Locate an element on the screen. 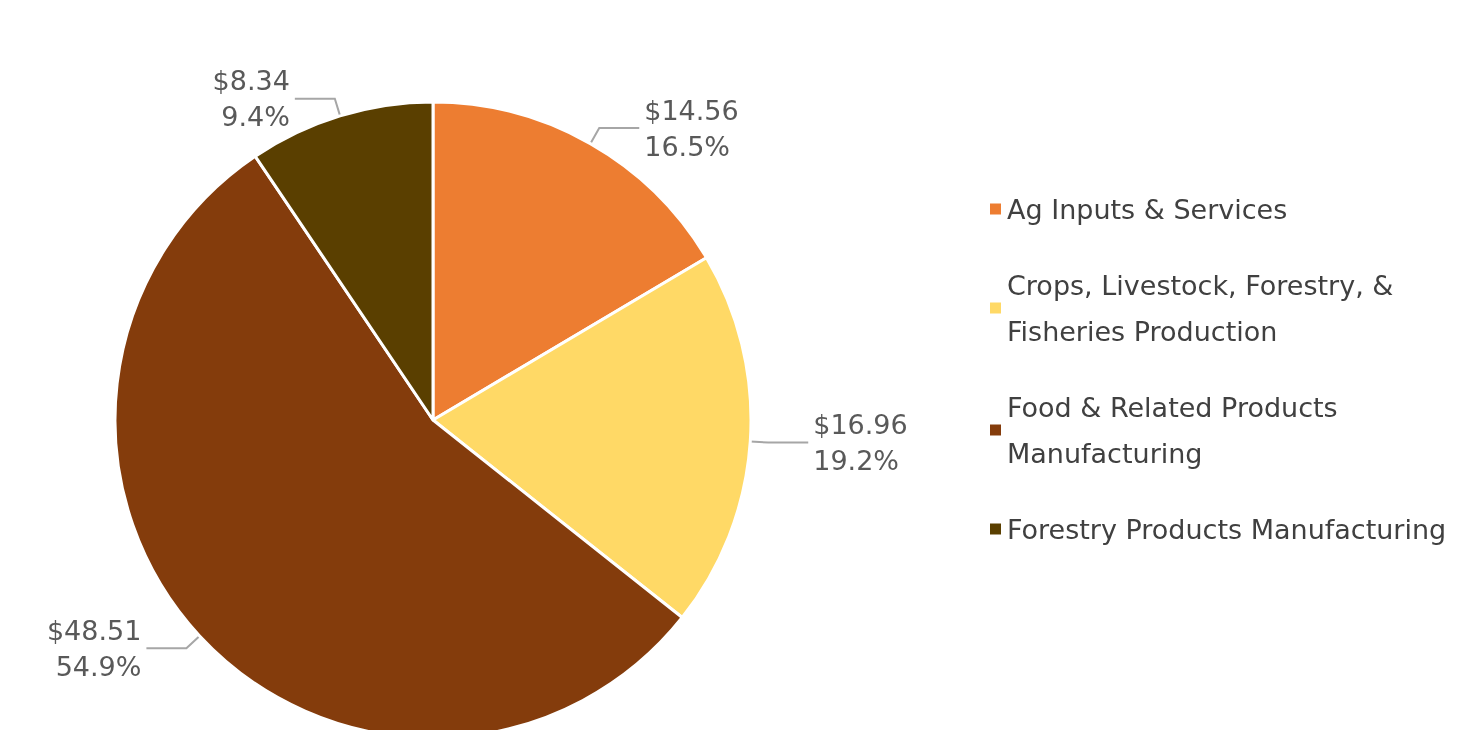  data-label: $16.96 19.2% is located at coordinates (860, 443).